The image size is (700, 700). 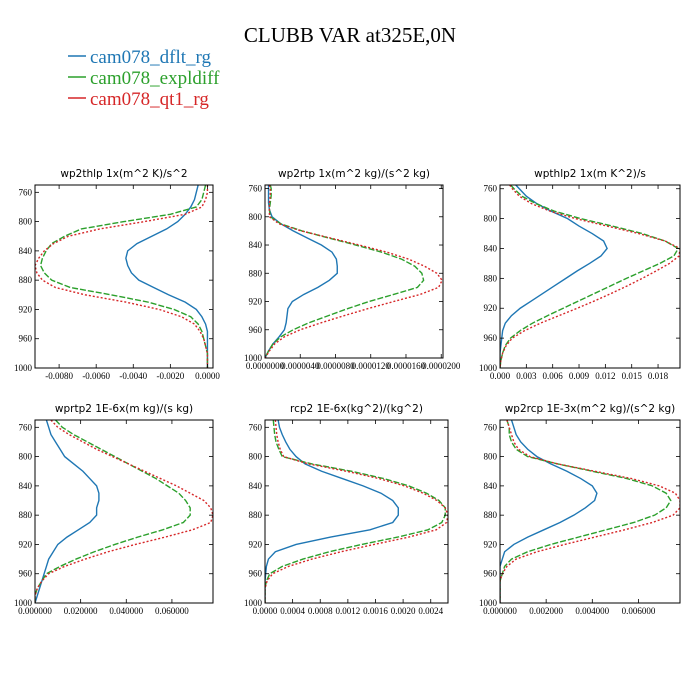 What do you see at coordinates (207, 376) in the screenshot?
I see `x-tick-label: 0.0000` at bounding box center [207, 376].